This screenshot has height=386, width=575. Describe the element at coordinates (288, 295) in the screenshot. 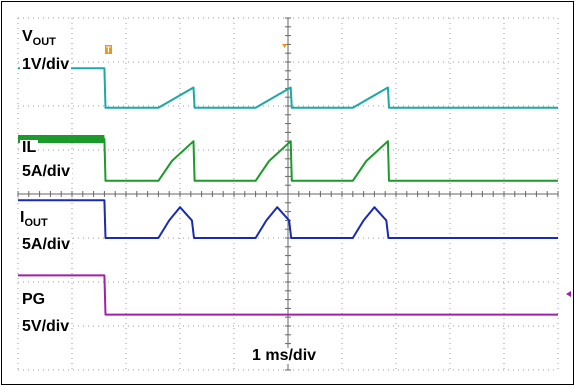

I see `pg-trace` at that location.